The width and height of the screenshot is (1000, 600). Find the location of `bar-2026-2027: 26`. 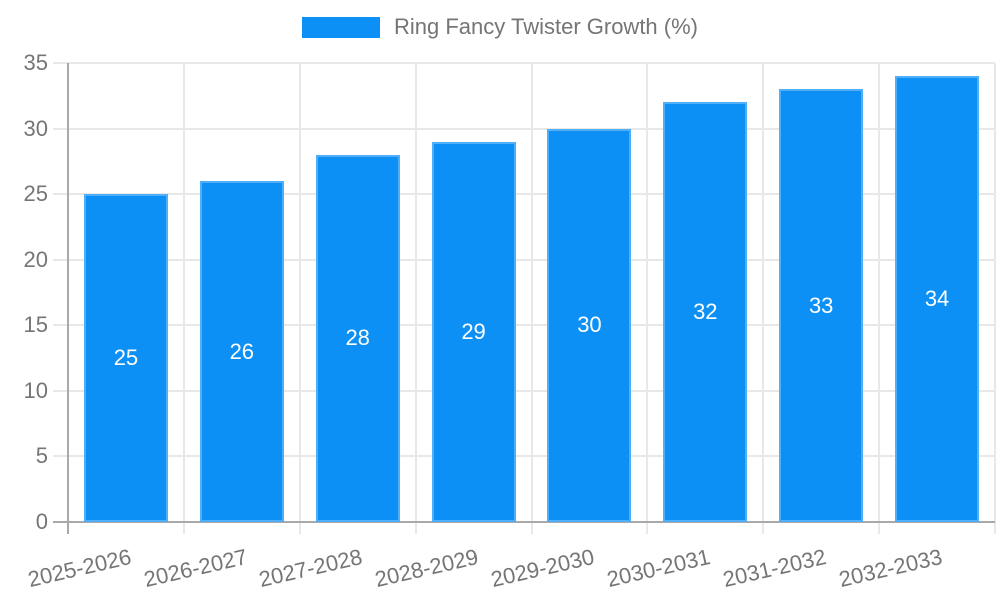

bar-2026-2027: 26 is located at coordinates (241, 351).